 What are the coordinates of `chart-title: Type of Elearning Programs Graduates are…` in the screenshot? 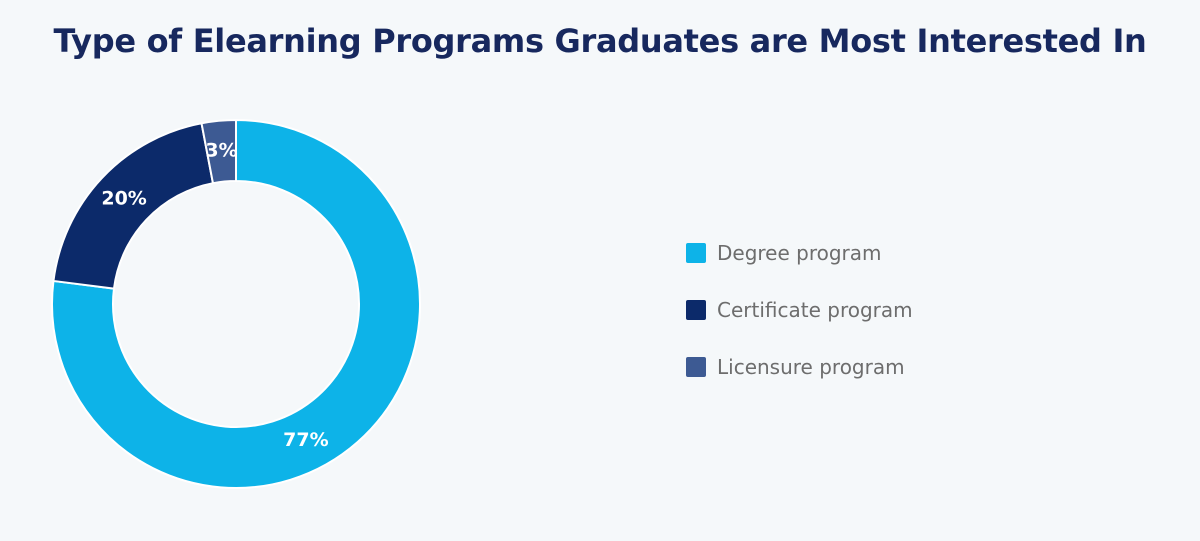 It's located at (600, 41).